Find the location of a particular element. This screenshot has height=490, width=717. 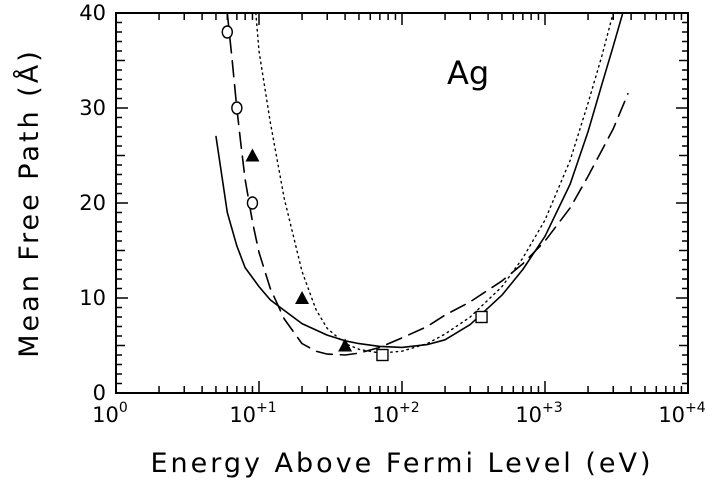

y-tick-label: 0 is located at coordinates (99, 393).